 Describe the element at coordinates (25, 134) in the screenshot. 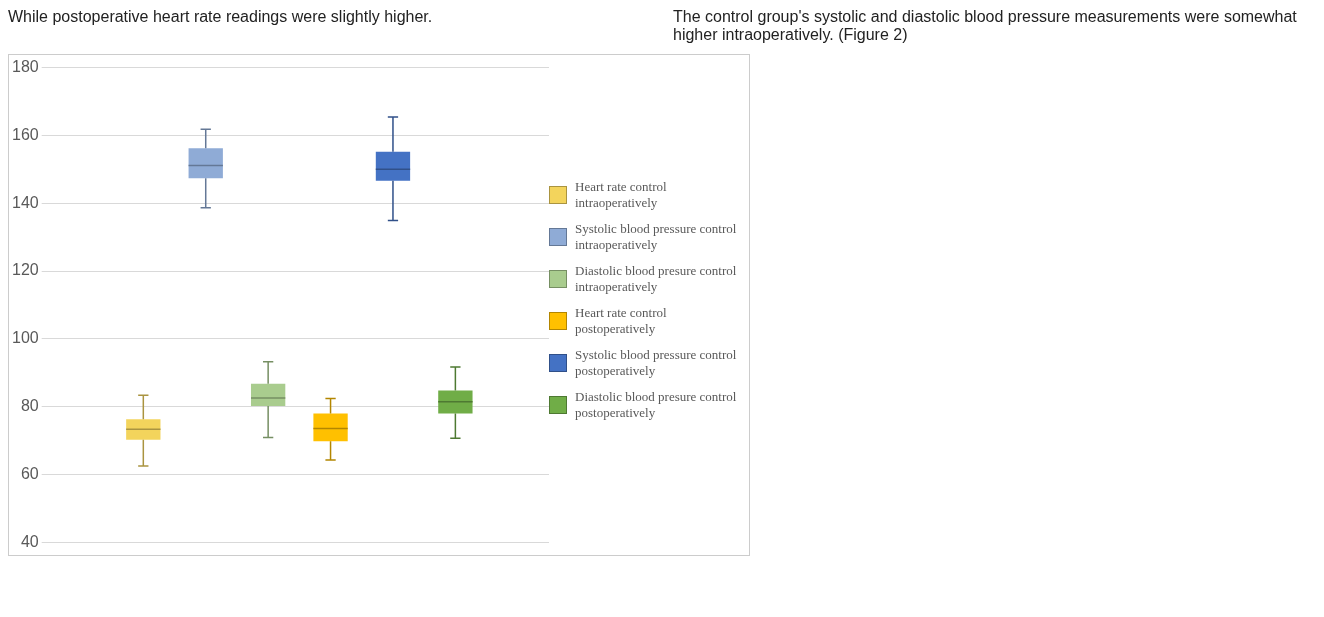

I see `y-tick-label: 160` at that location.